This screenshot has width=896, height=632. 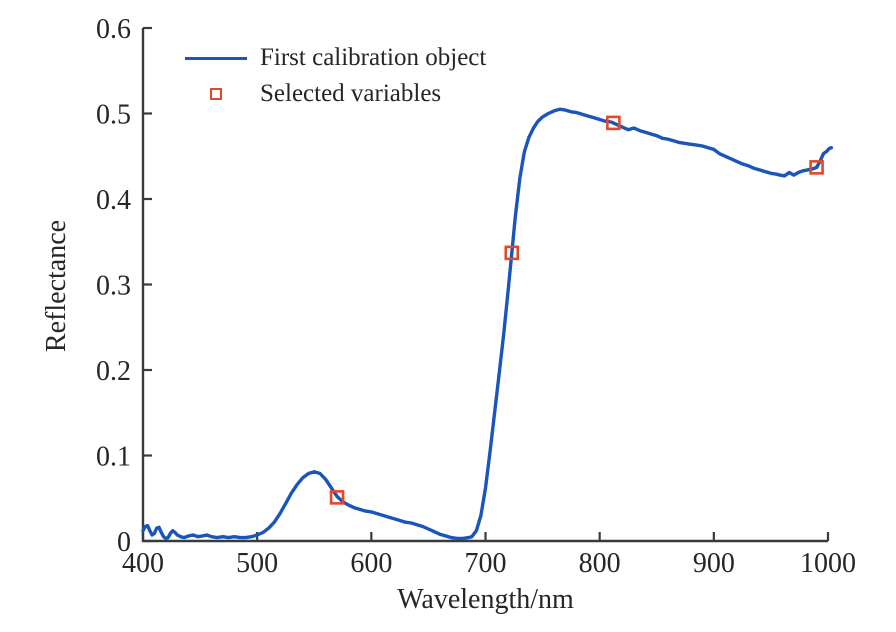 I want to click on line-swatch-icon, so click(x=216, y=58).